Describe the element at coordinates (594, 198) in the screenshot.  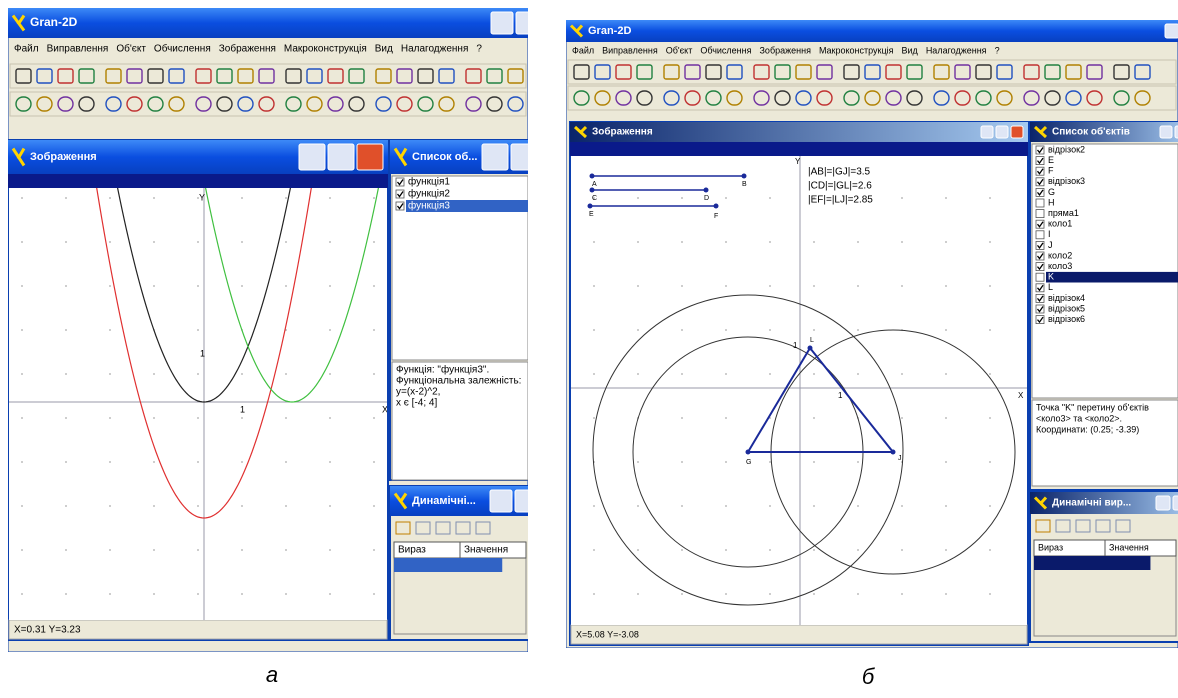
I see `point-label: C` at that location.